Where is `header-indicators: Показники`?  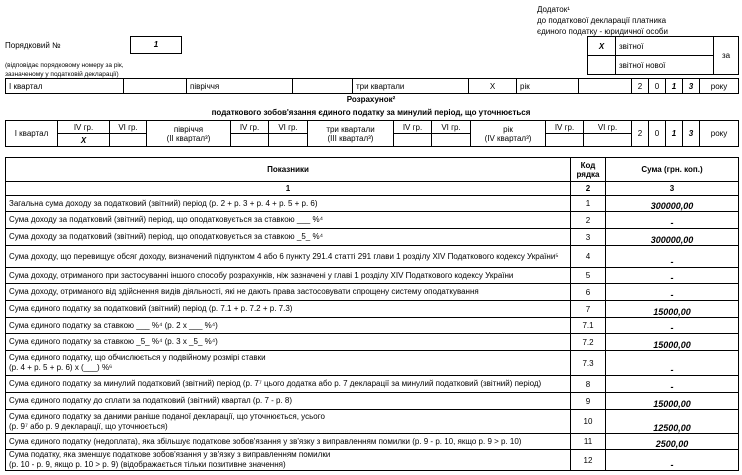 header-indicators: Показники is located at coordinates (288, 169).